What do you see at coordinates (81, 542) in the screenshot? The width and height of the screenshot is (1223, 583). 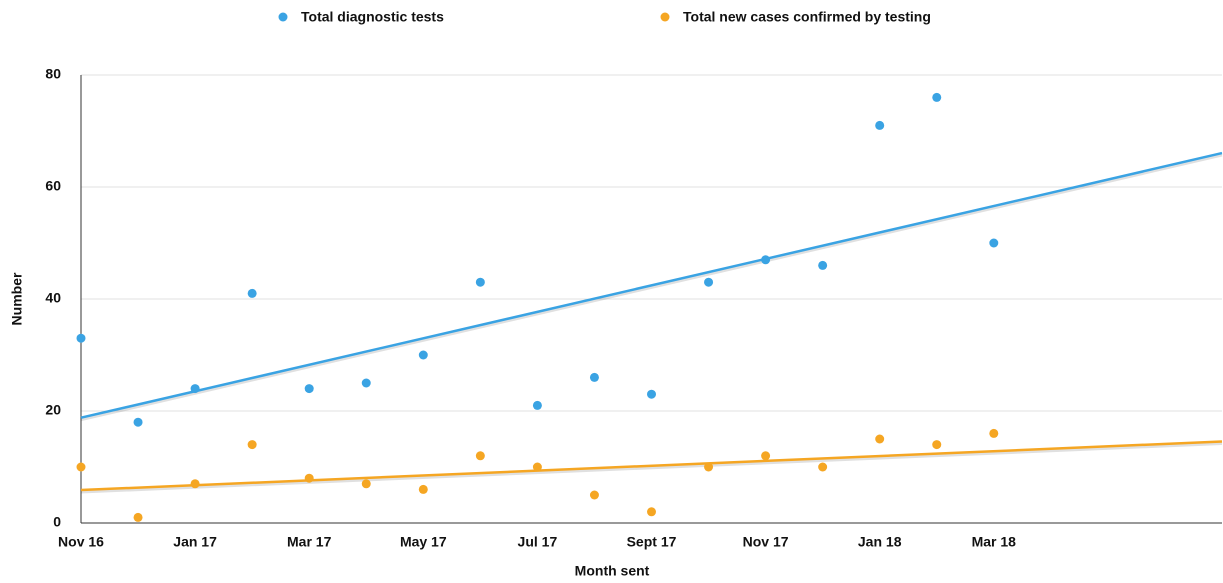 I see `x-tick-label: Nov 16` at bounding box center [81, 542].